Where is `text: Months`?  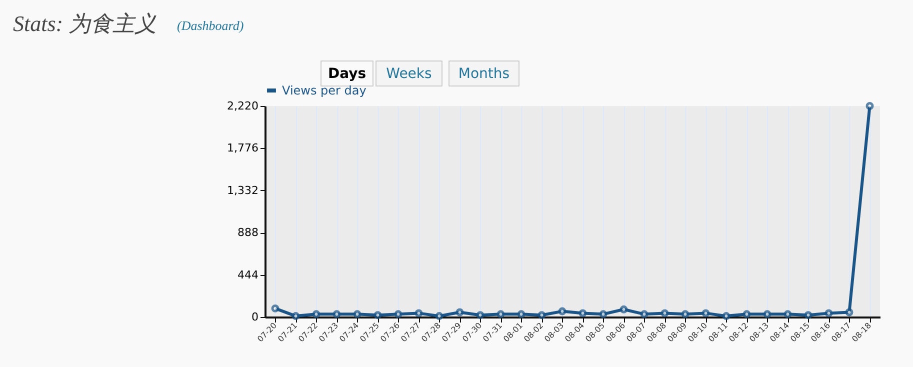
text: Months is located at coordinates (484, 74).